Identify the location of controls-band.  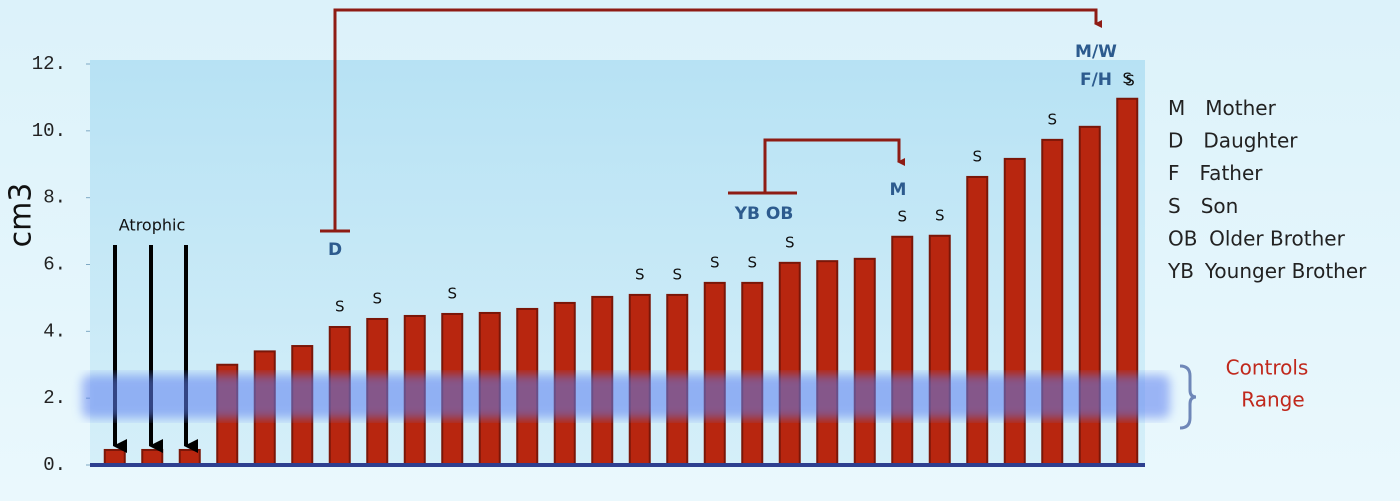
(626, 396).